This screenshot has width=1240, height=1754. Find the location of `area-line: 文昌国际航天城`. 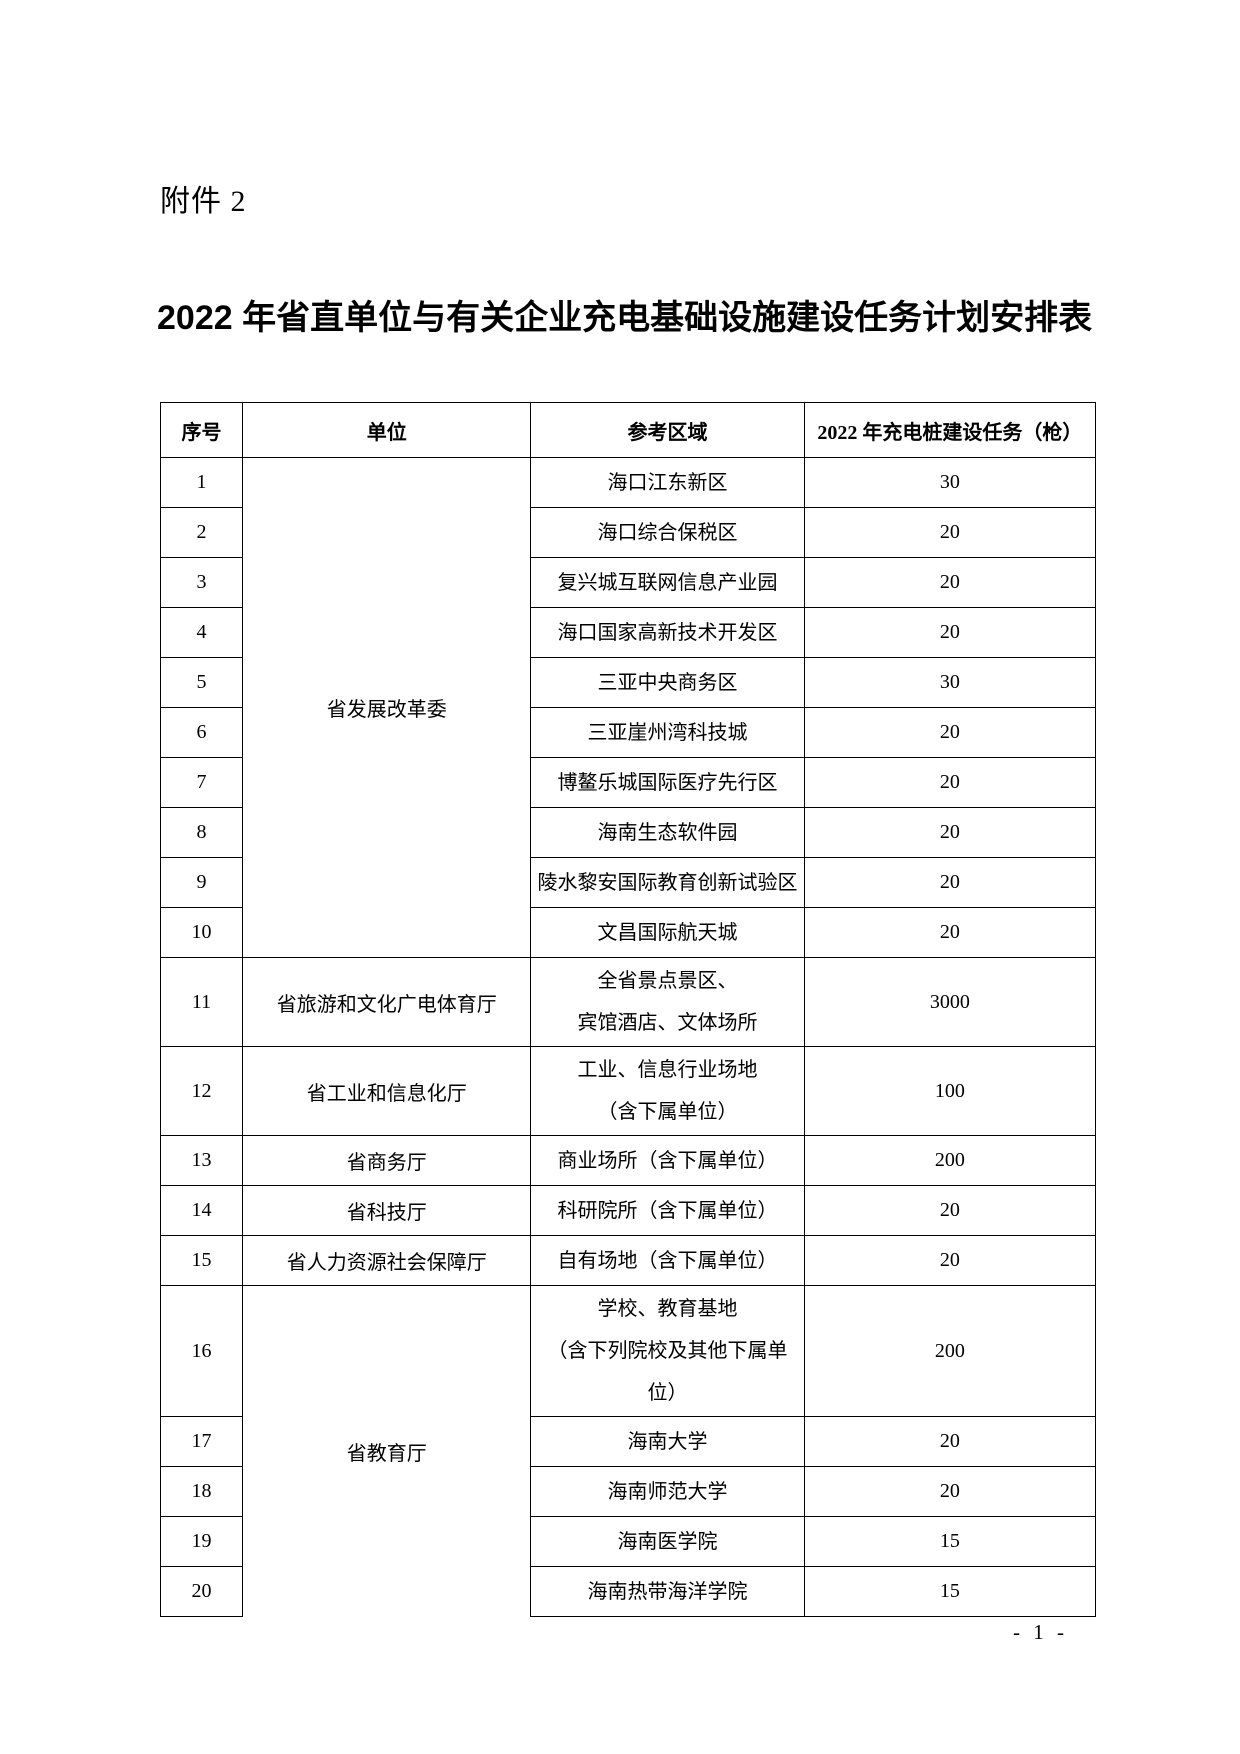

area-line: 文昌国际航天城 is located at coordinates (667, 932).